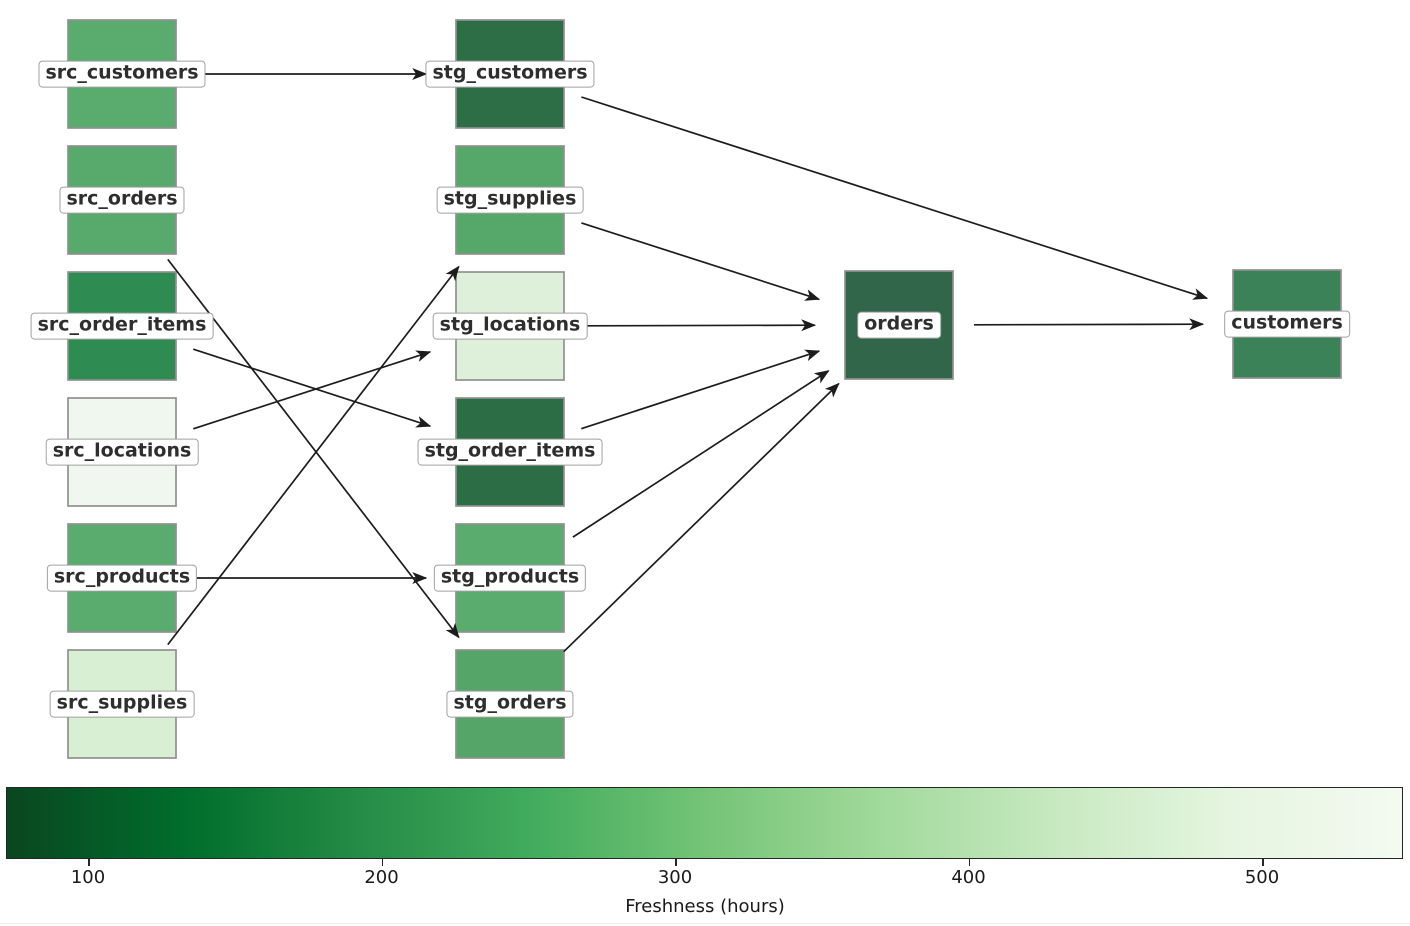  I want to click on node-square-stg_customers, so click(510, 74).